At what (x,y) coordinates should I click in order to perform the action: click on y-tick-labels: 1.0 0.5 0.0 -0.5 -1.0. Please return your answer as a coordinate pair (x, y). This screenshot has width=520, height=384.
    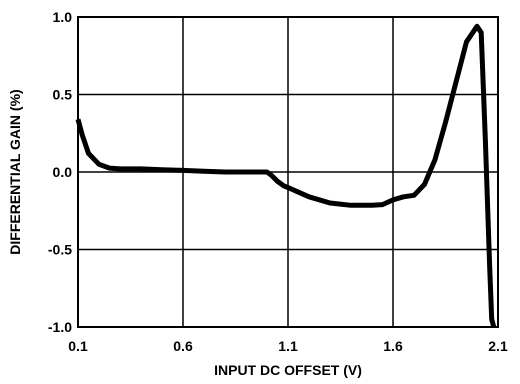
    Looking at the image, I should click on (60, 172).